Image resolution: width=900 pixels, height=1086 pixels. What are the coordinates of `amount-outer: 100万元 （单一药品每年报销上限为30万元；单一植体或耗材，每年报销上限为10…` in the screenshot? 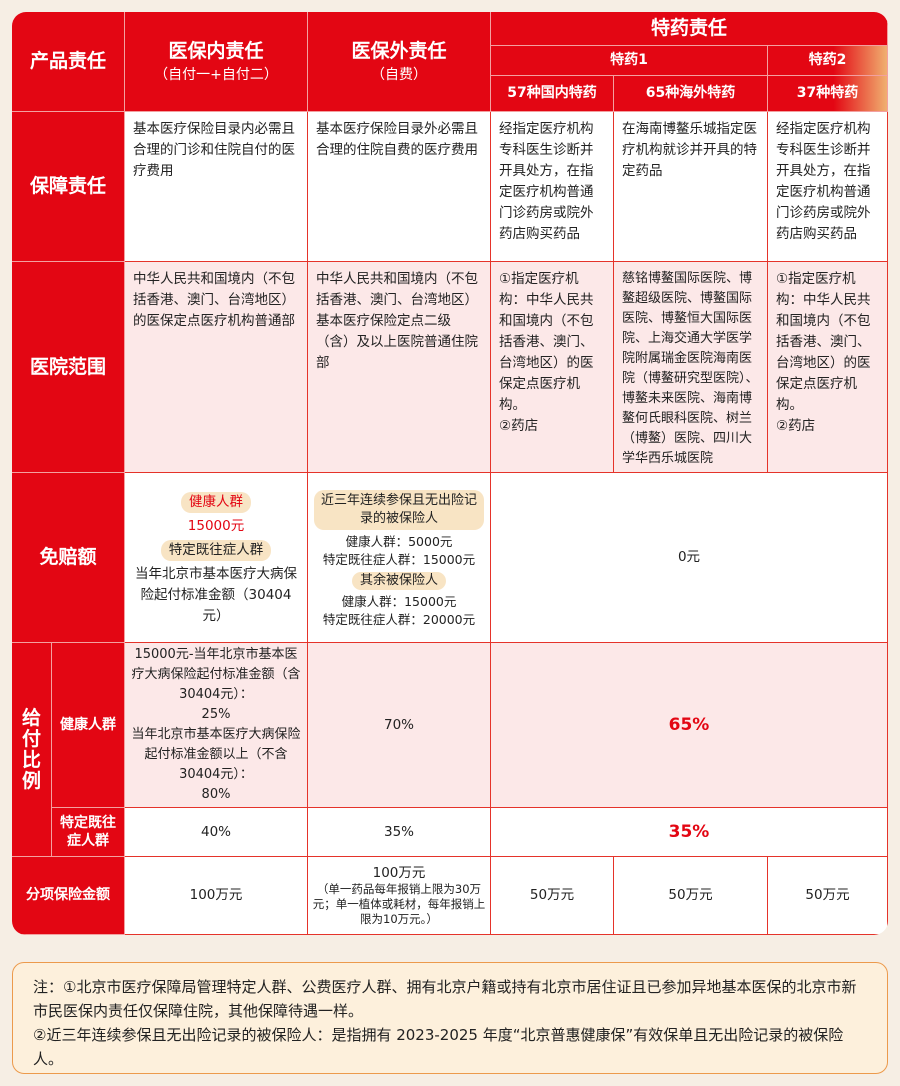 It's located at (399, 896).